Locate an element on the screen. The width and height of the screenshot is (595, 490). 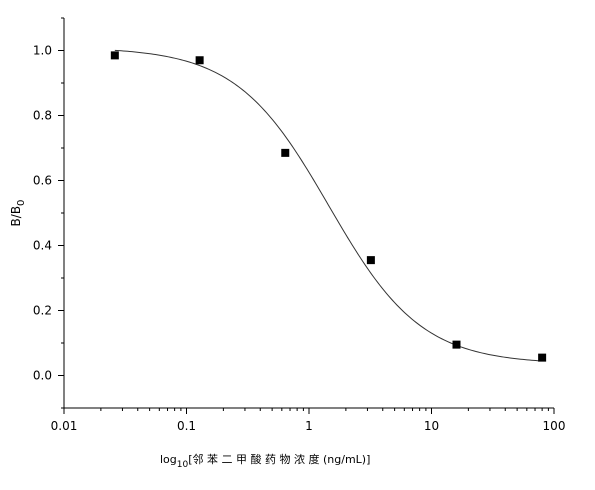
y-axis-label-main: B/B is located at coordinates (16, 216).